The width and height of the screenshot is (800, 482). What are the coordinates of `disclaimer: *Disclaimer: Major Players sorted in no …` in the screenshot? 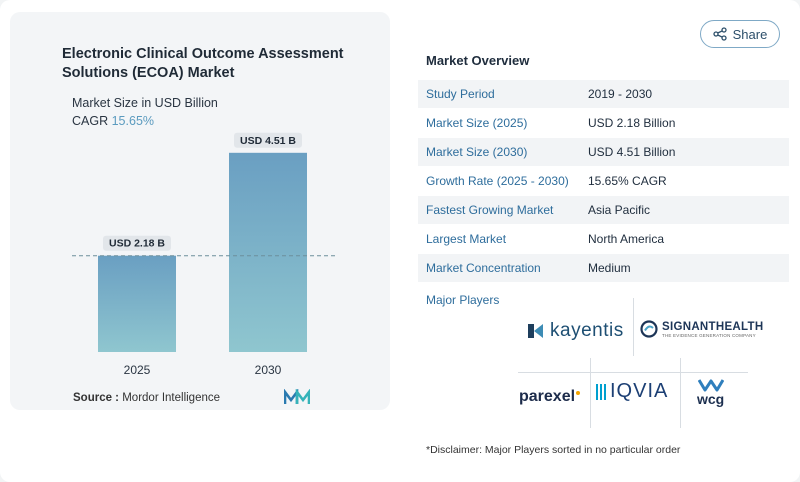 It's located at (553, 450).